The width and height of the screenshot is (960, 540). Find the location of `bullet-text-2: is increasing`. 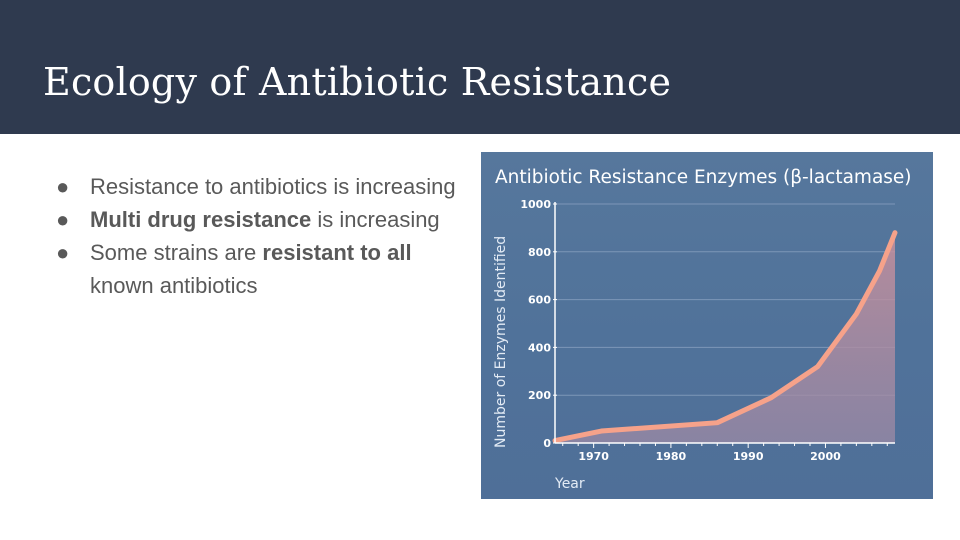

bullet-text-2: is increasing is located at coordinates (375, 219).